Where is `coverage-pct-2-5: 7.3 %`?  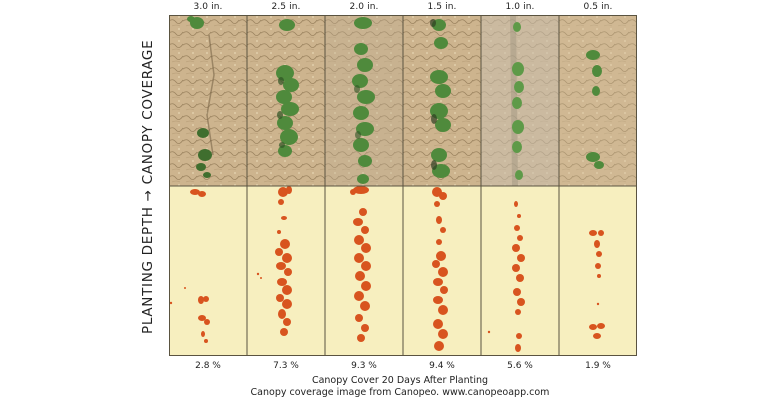
coverage-pct-2-5: 7.3 % is located at coordinates (286, 366).